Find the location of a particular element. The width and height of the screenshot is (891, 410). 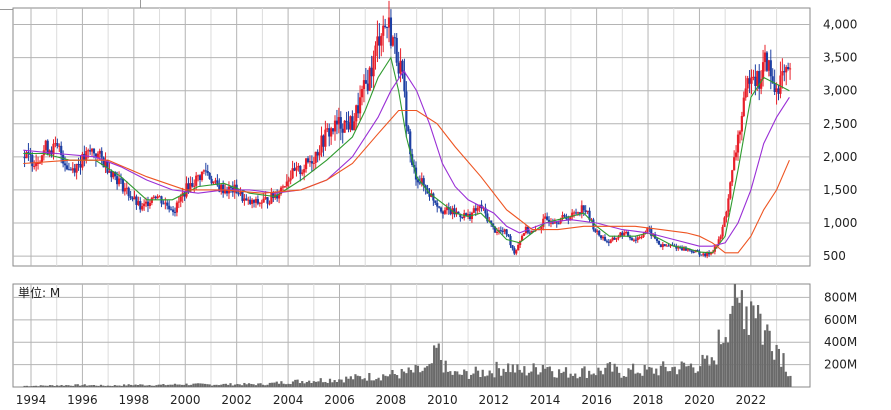

price-y-tick-label: 1,000 is located at coordinates (840, 223).